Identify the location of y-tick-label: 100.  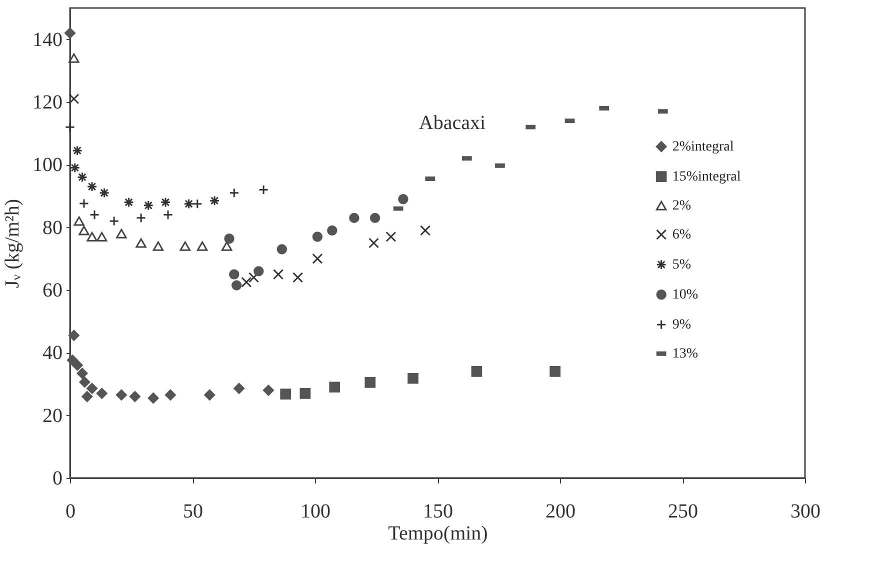
(47, 165).